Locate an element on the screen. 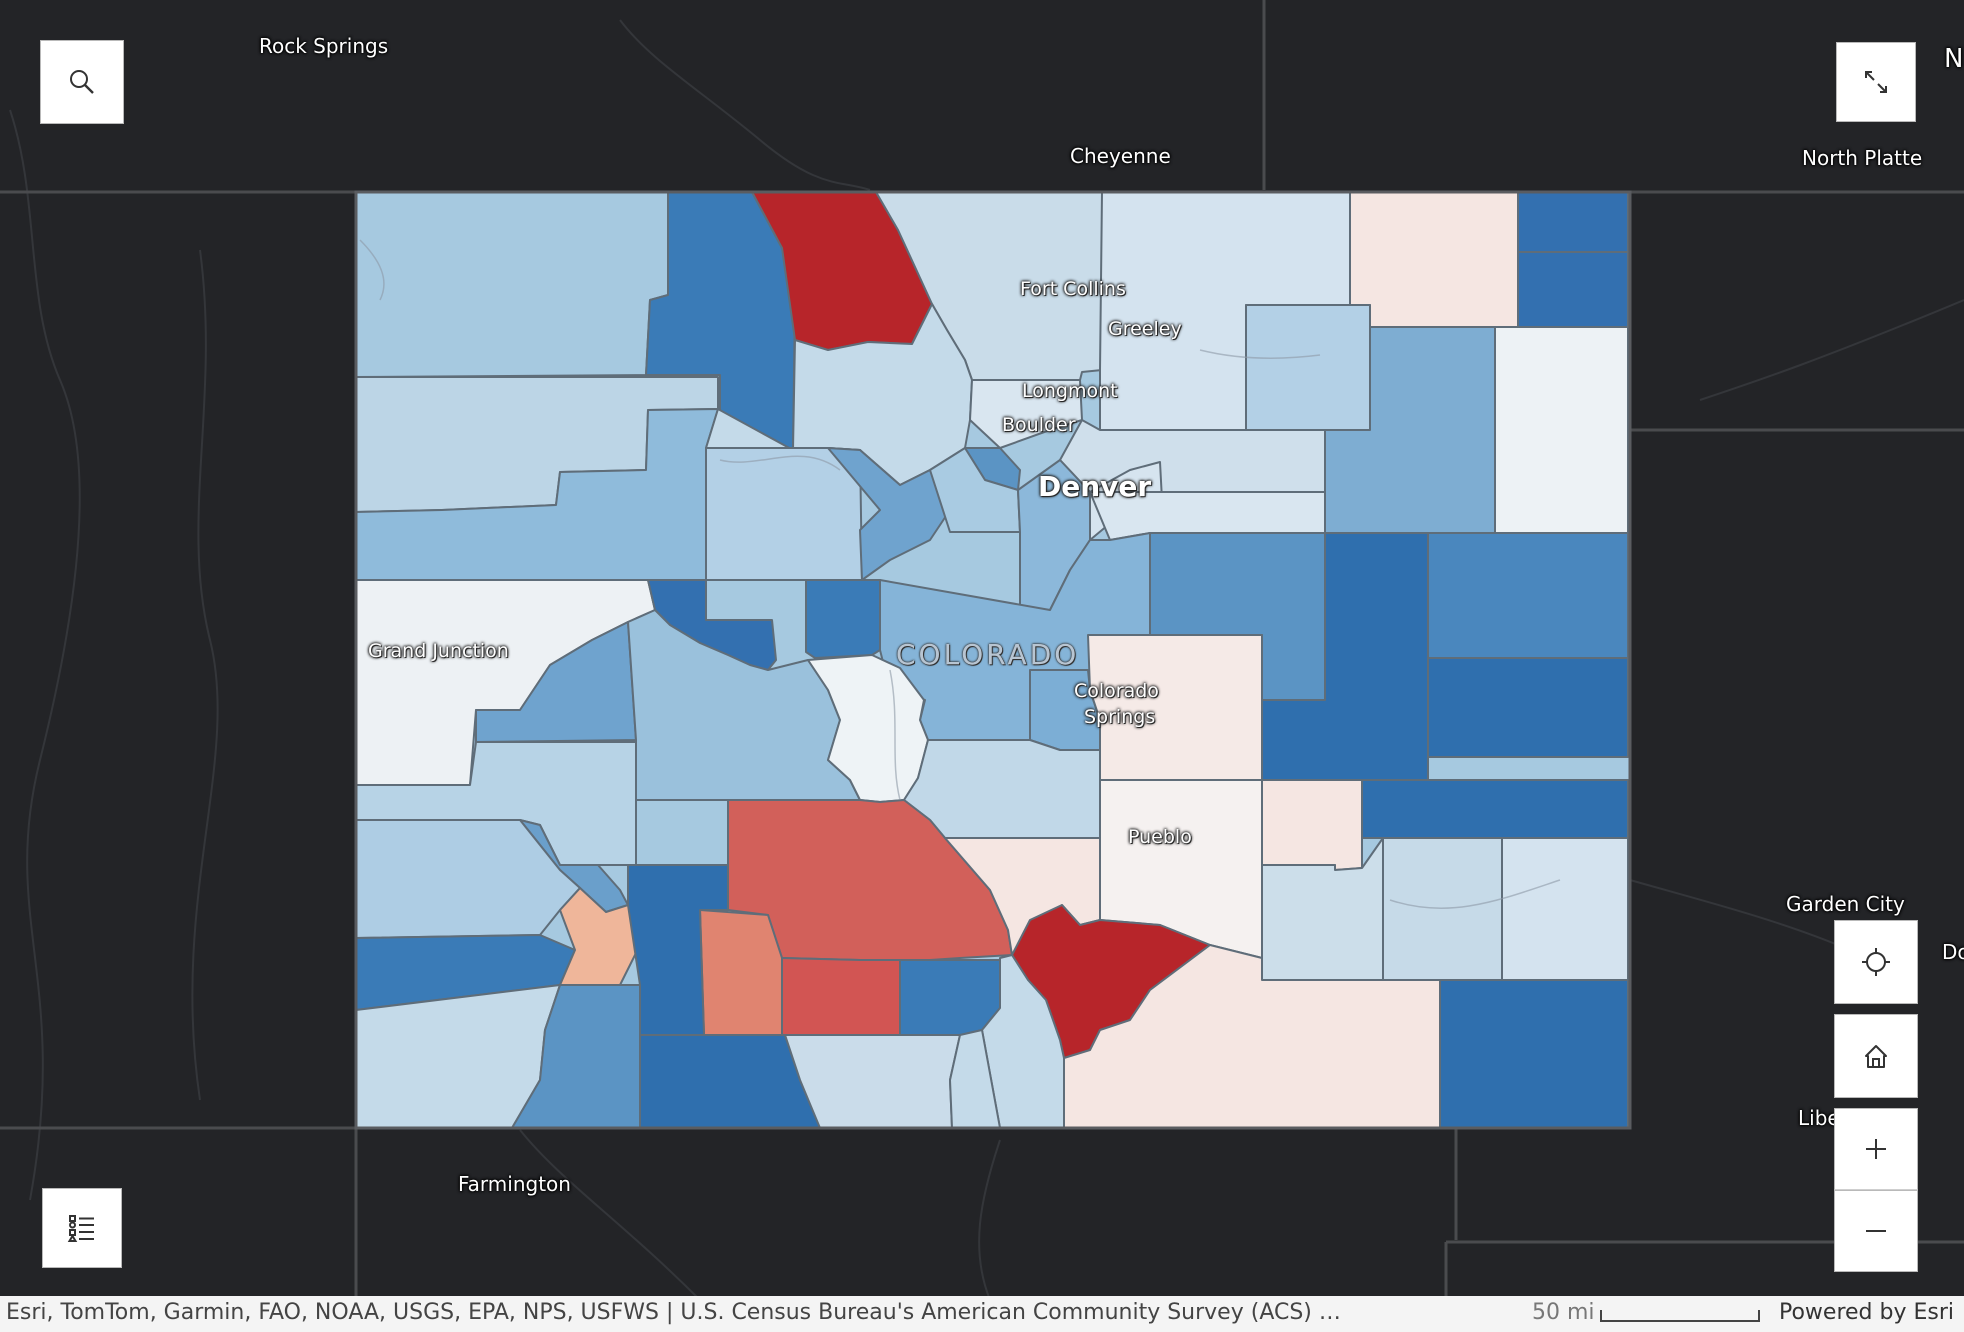 The height and width of the screenshot is (1332, 1964). county-lake is located at coordinates (843, 619).